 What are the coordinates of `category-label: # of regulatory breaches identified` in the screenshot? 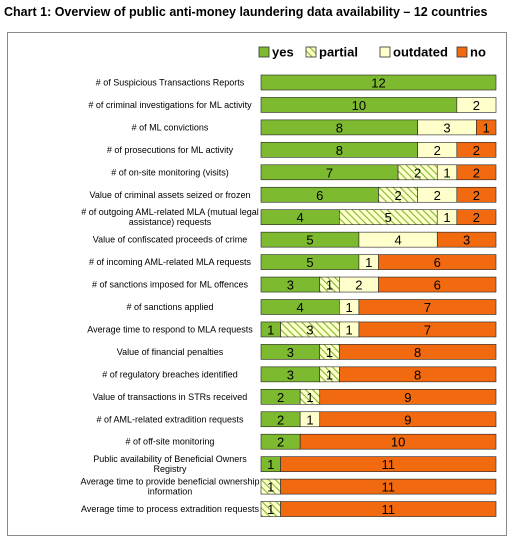 It's located at (170, 374).